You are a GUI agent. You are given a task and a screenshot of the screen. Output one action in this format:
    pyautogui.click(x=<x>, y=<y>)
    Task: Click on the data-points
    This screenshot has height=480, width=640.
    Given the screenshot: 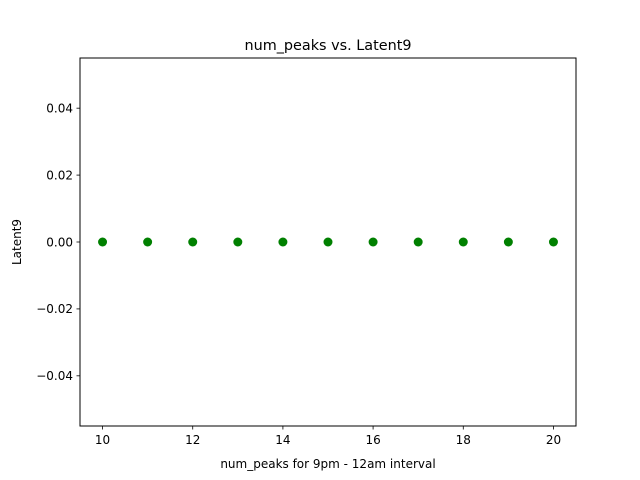 What is the action you would take?
    pyautogui.click(x=328, y=242)
    